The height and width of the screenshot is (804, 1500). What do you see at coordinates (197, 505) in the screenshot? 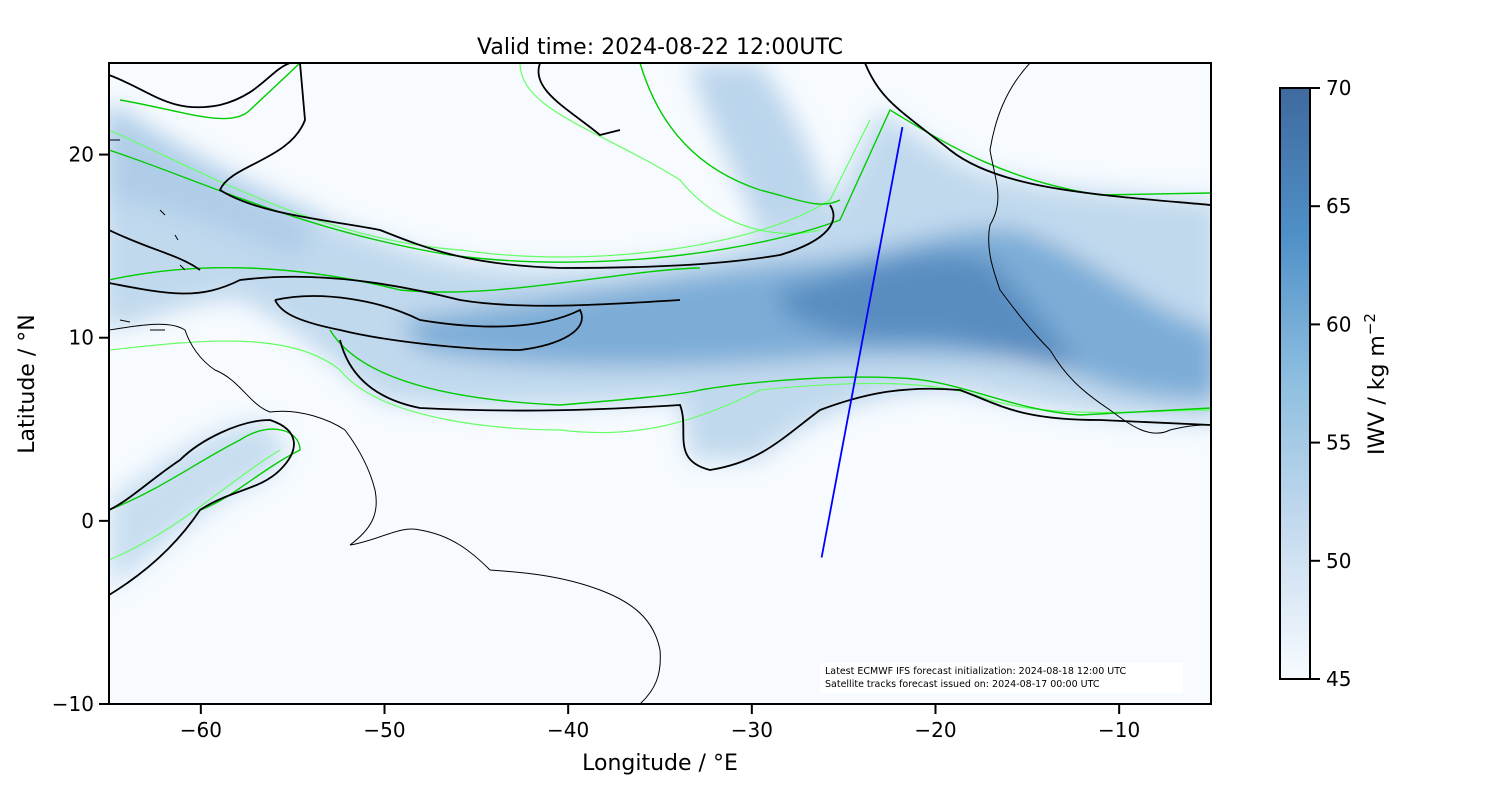
I see `moisture-sw` at bounding box center [197, 505].